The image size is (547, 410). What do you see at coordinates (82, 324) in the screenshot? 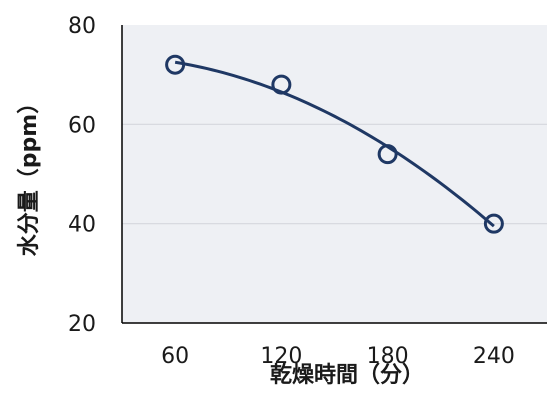
I see `y-tick-label: 20` at bounding box center [82, 324].